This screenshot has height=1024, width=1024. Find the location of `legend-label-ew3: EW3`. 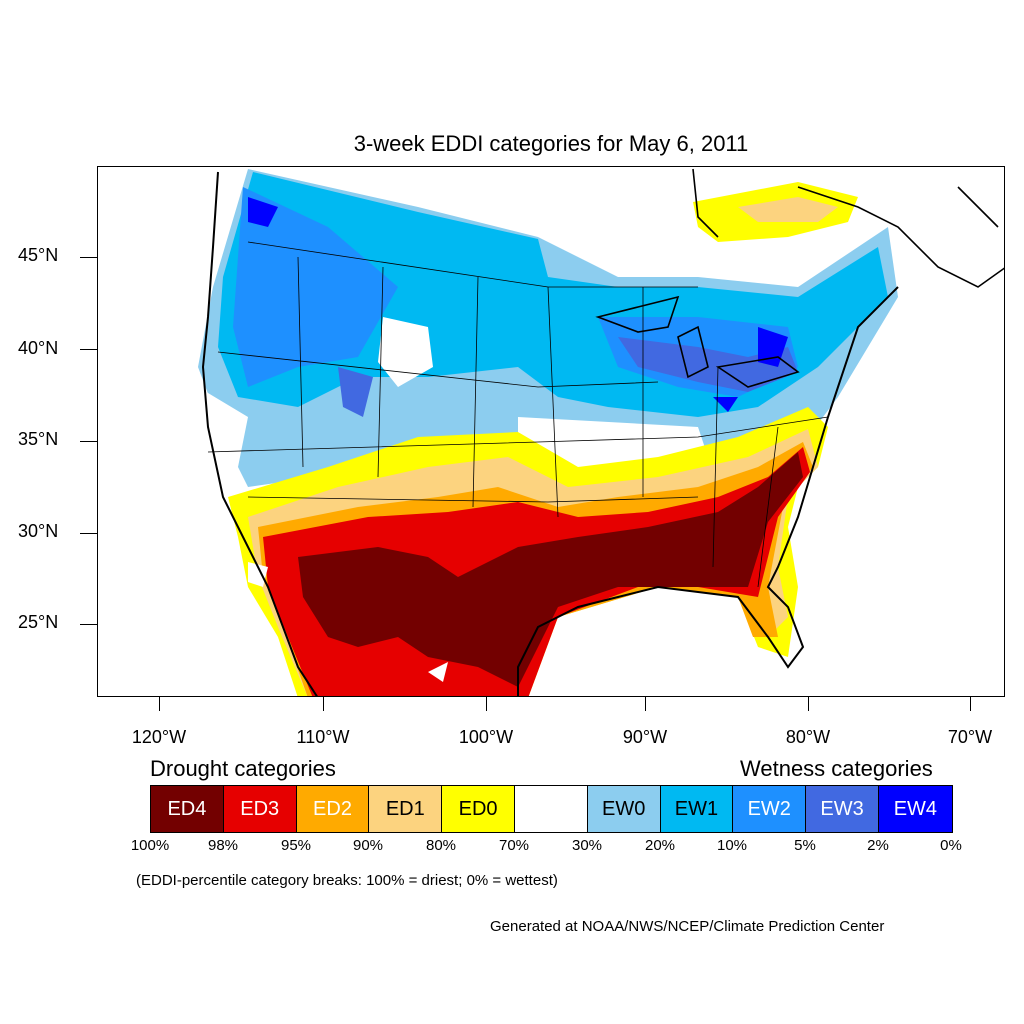

legend-label-ew3: EW3 is located at coordinates (842, 808).